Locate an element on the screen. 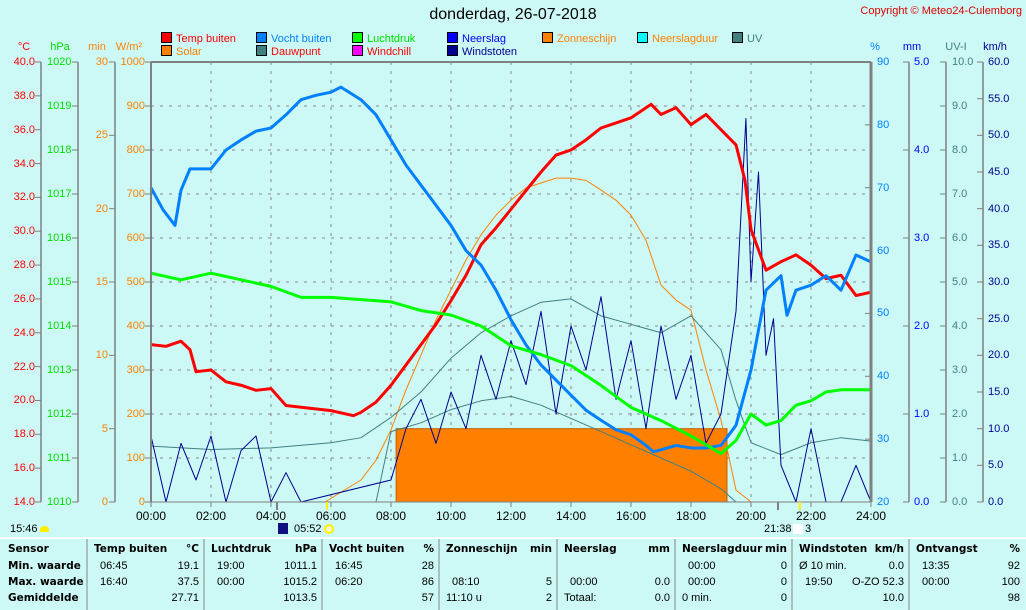 This screenshot has height=610, width=1026. row-label: Gemiddelde is located at coordinates (43, 598).